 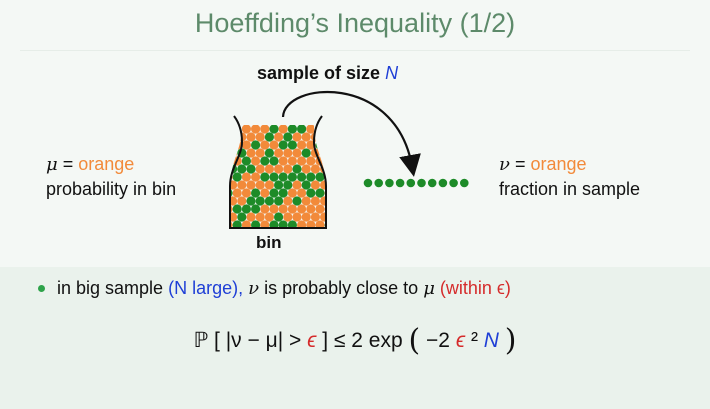 What do you see at coordinates (349, 159) in the screenshot?
I see `bin-diagram` at bounding box center [349, 159].